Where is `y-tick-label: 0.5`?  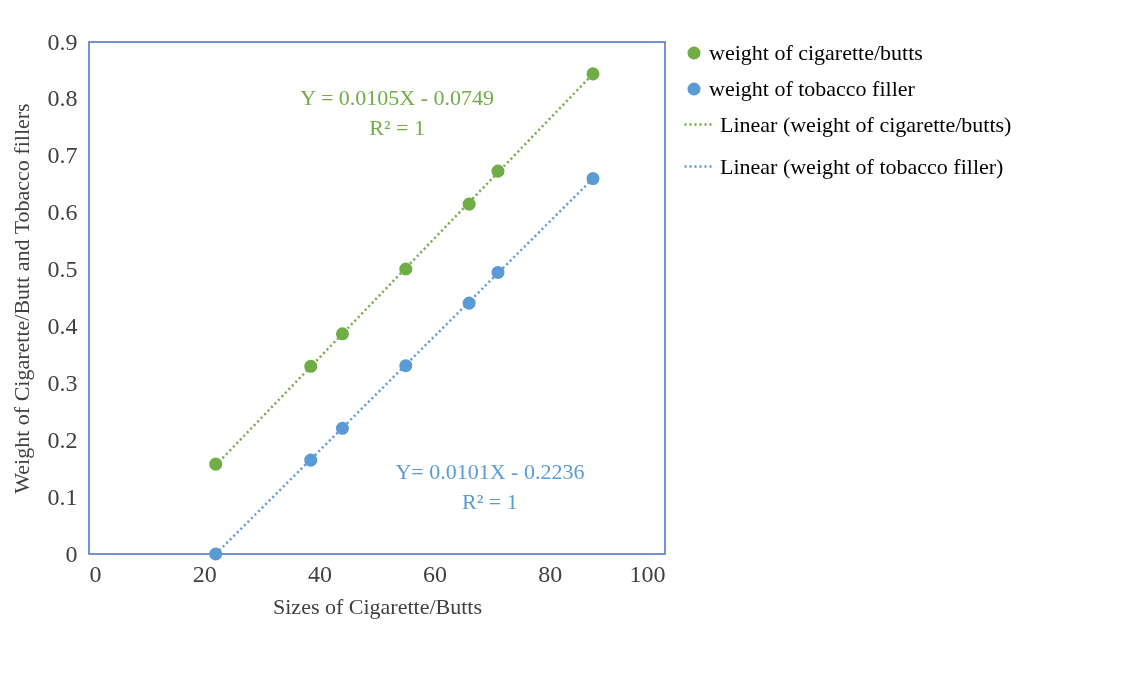 y-tick-label: 0.5 is located at coordinates (62, 269).